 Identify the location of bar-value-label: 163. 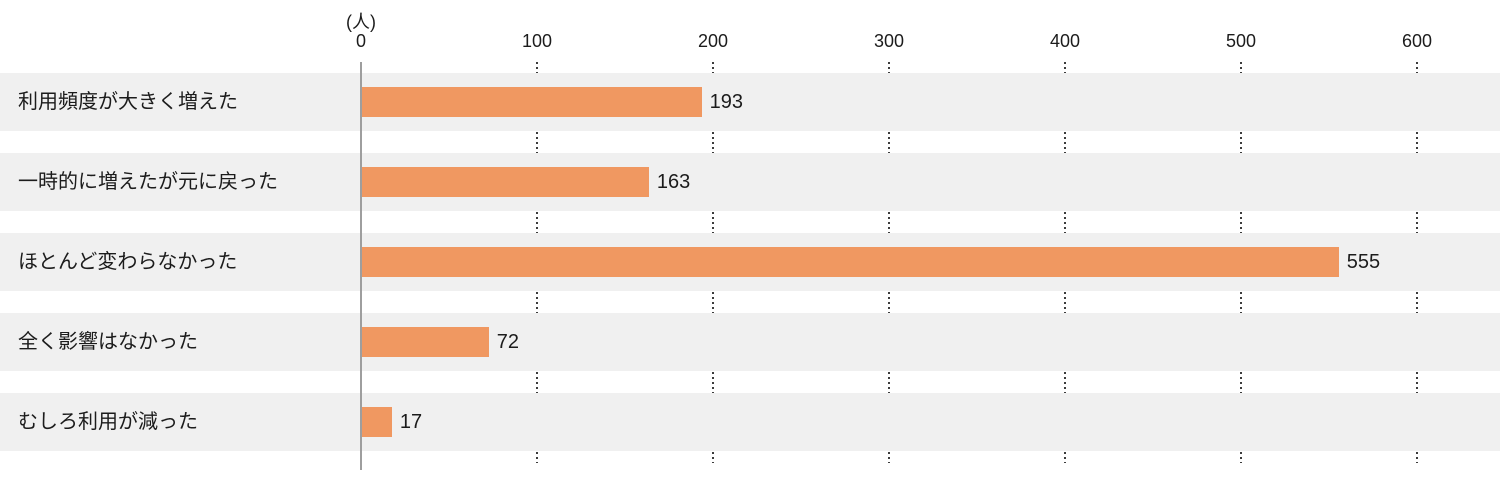
(673, 182).